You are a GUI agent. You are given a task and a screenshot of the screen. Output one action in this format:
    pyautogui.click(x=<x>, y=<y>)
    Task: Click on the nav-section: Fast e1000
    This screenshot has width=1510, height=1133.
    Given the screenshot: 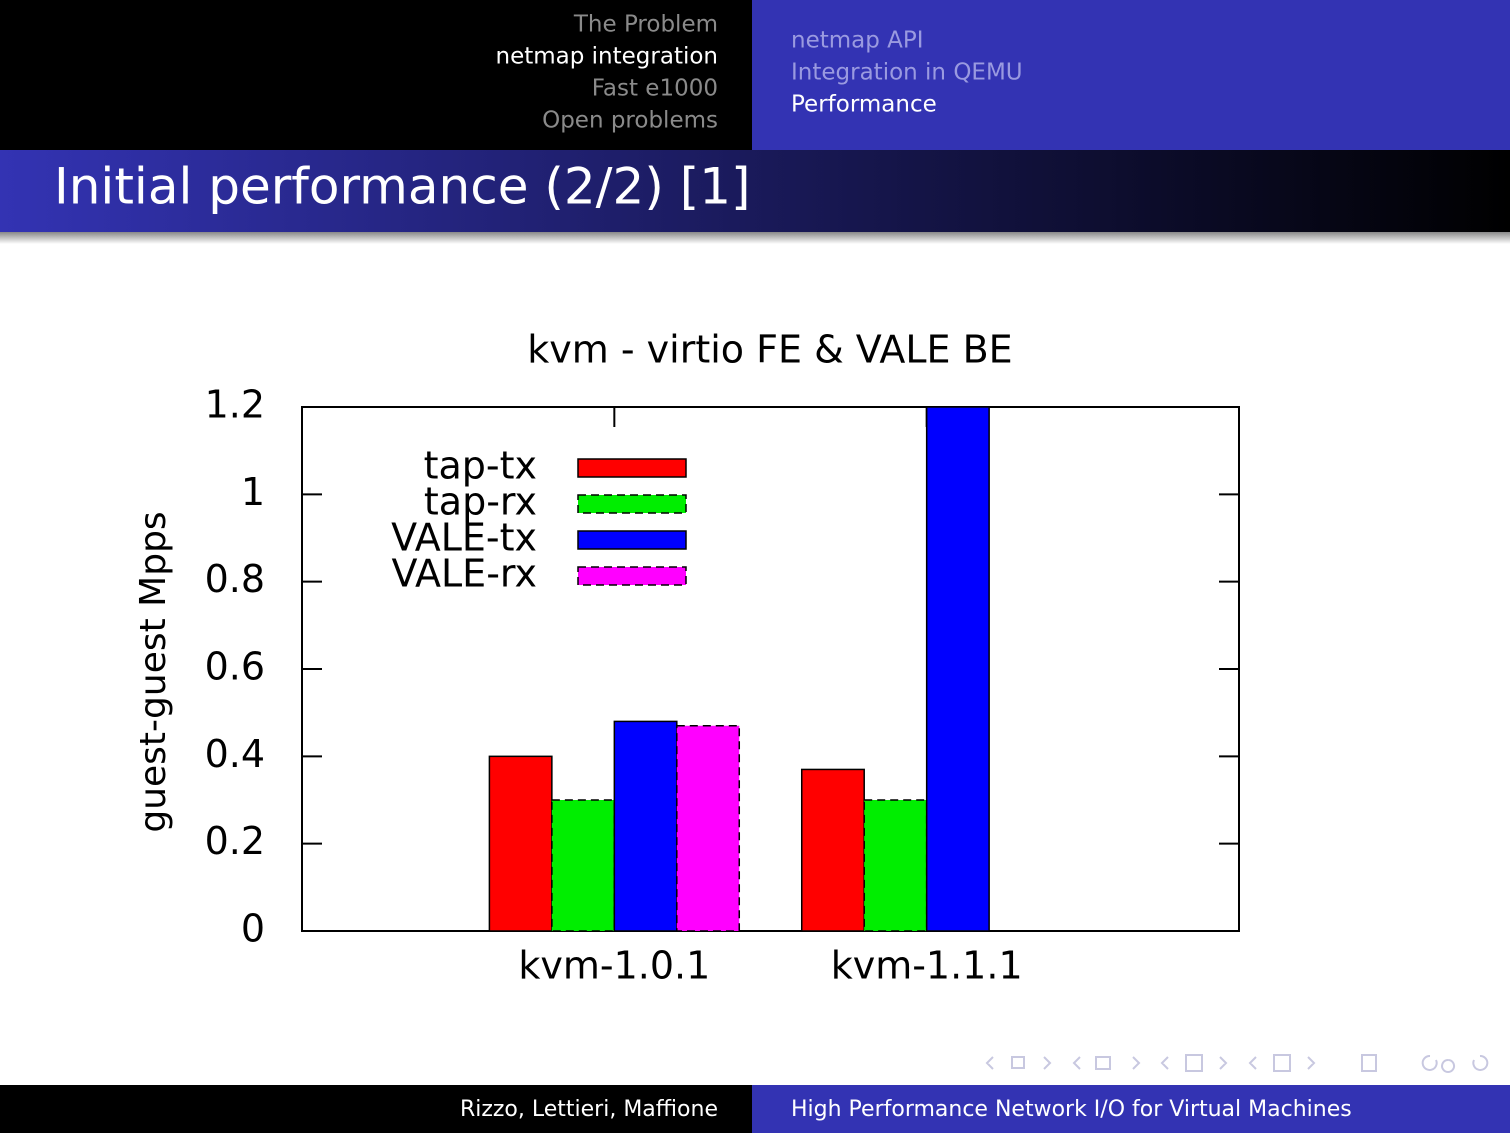 What is the action you would take?
    pyautogui.click(x=655, y=89)
    